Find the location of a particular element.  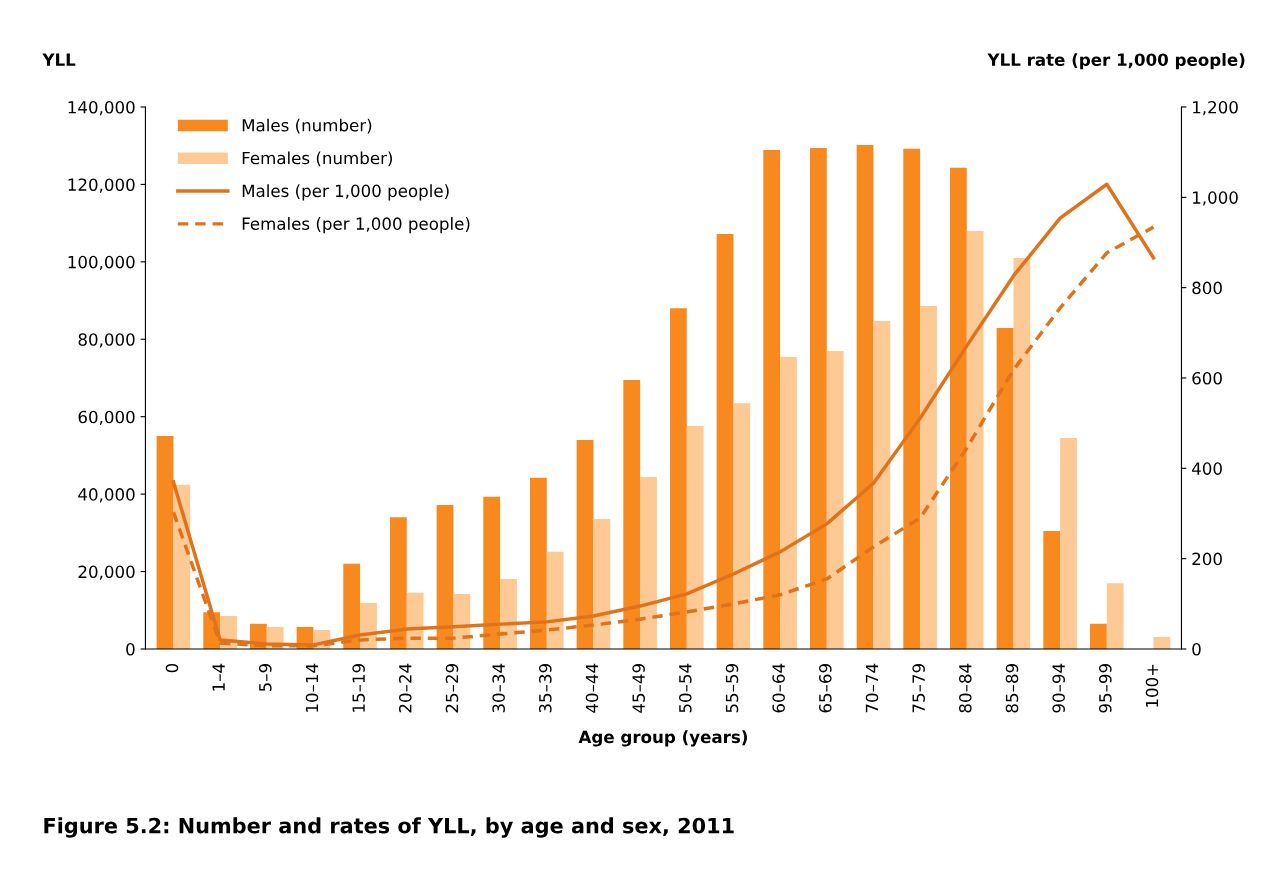

x-tick-label: 70–74 is located at coordinates (872, 688).